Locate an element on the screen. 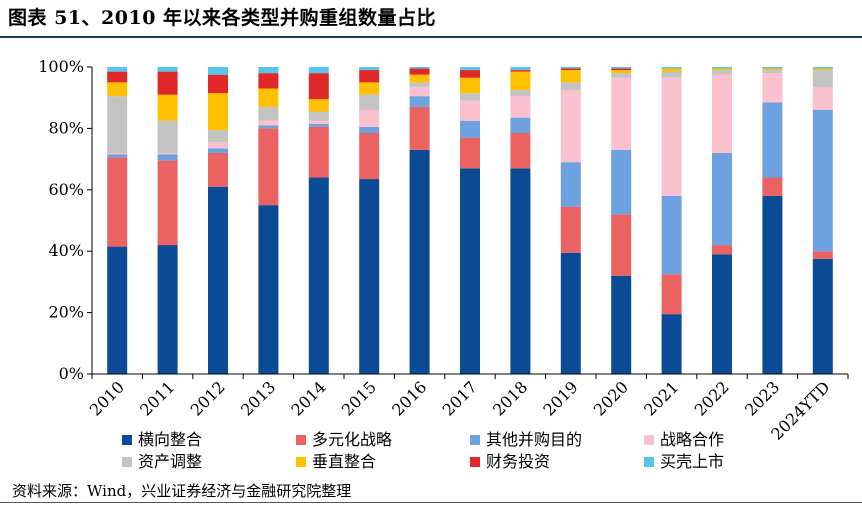 Image resolution: width=862 pixels, height=505 pixels. x-tick-label: 2010 is located at coordinates (107, 398).